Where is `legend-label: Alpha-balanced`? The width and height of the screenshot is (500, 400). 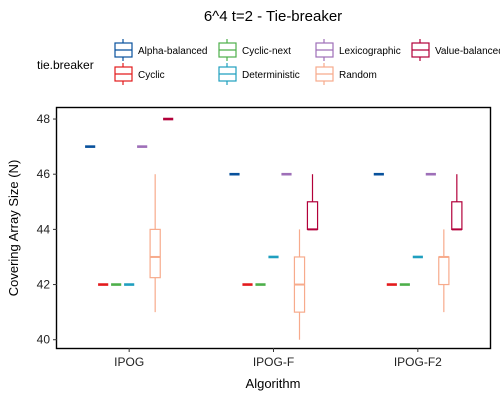
legend-label: Alpha-balanced is located at coordinates (173, 51).